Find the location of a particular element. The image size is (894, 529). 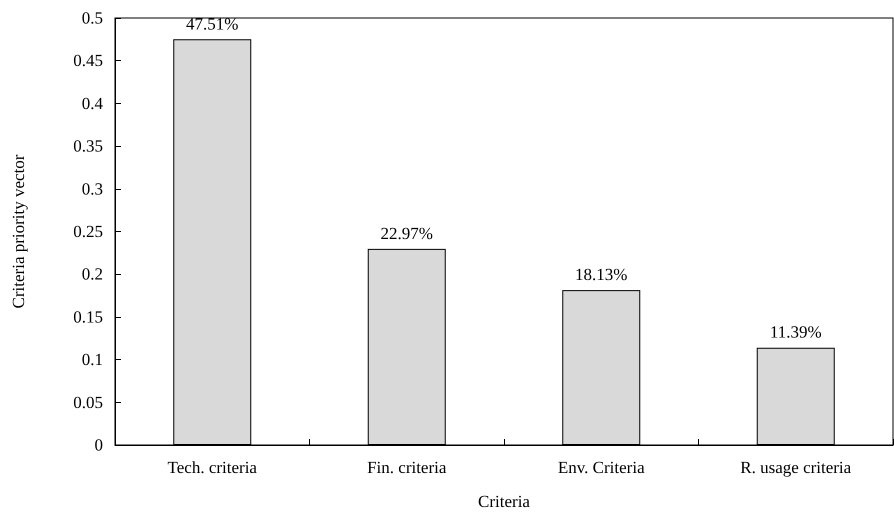

x-tick-label: Tech. criteria is located at coordinates (213, 467).